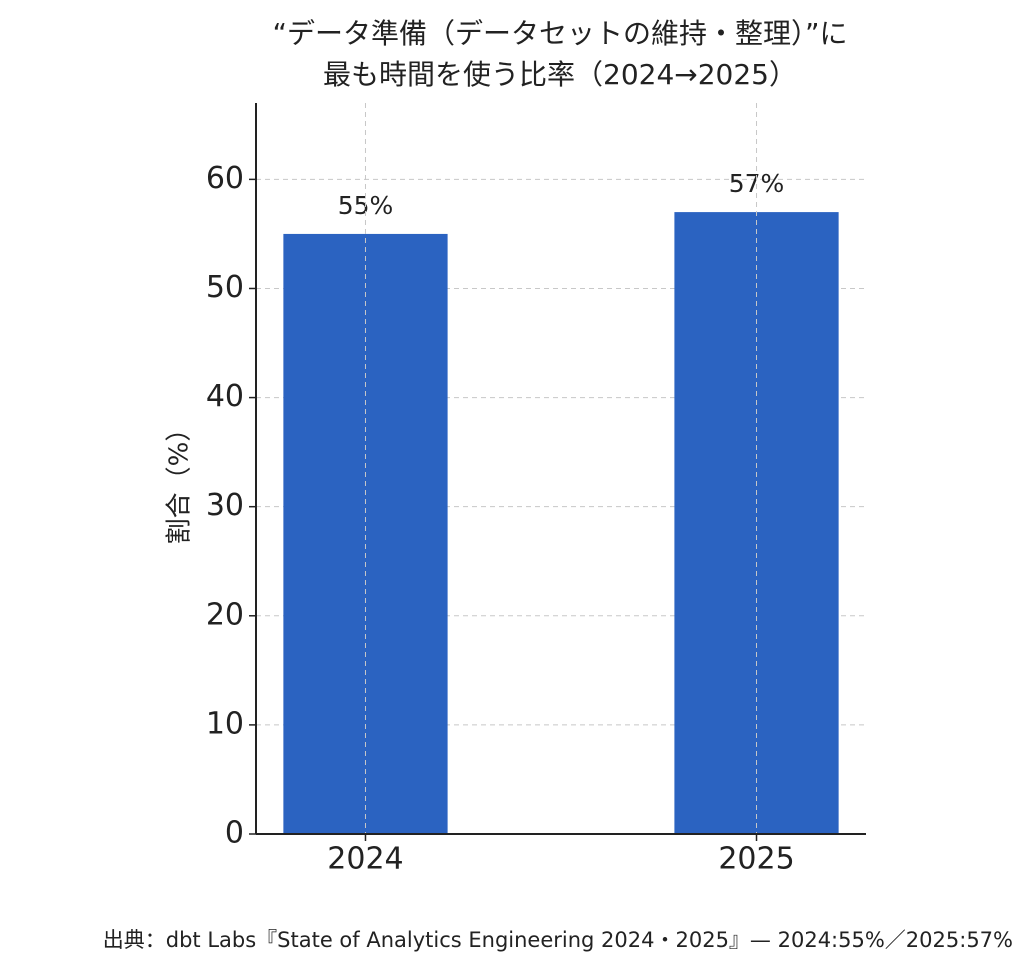  I want to click on chart-title: “データ準備（データセットの維持・整理）”に, so click(559, 33).